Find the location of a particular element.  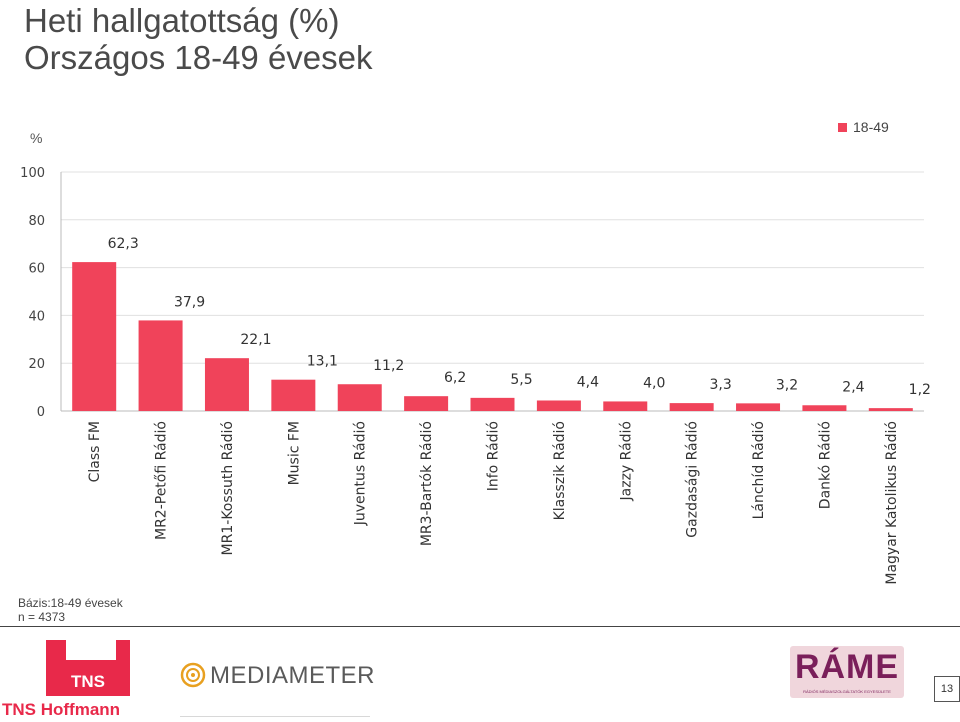

y-tick-label: 20 is located at coordinates (36, 364).